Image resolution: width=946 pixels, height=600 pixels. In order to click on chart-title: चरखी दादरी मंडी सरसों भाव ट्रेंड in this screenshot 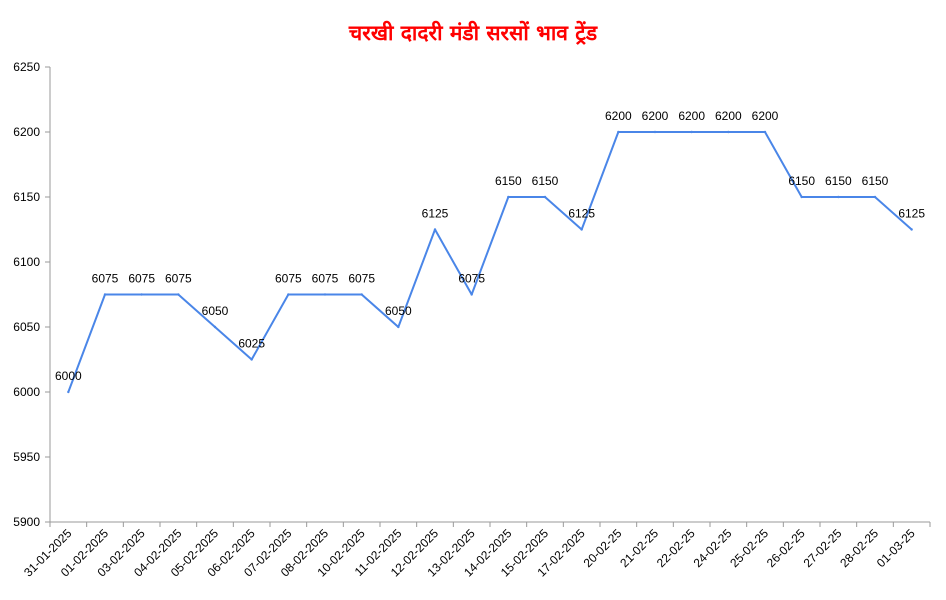, I will do `click(473, 32)`.